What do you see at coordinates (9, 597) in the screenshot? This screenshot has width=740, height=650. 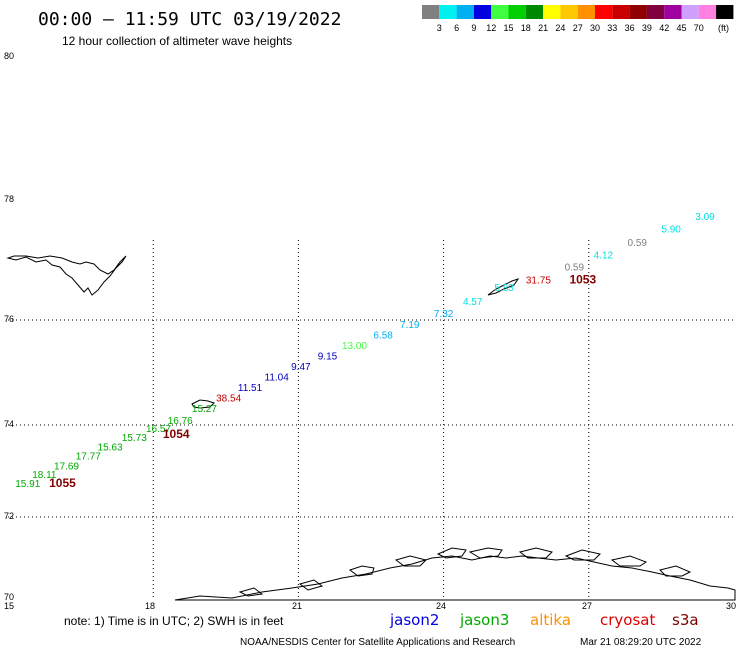 I see `y-tick-70: 70` at bounding box center [9, 597].